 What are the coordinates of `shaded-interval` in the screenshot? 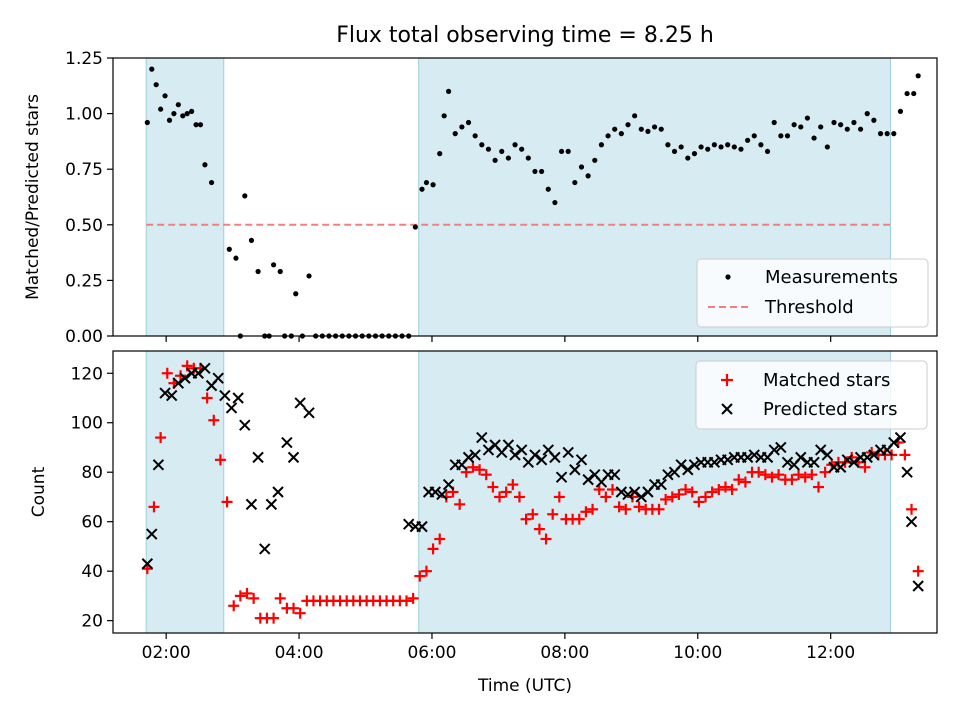 It's located at (185, 197).